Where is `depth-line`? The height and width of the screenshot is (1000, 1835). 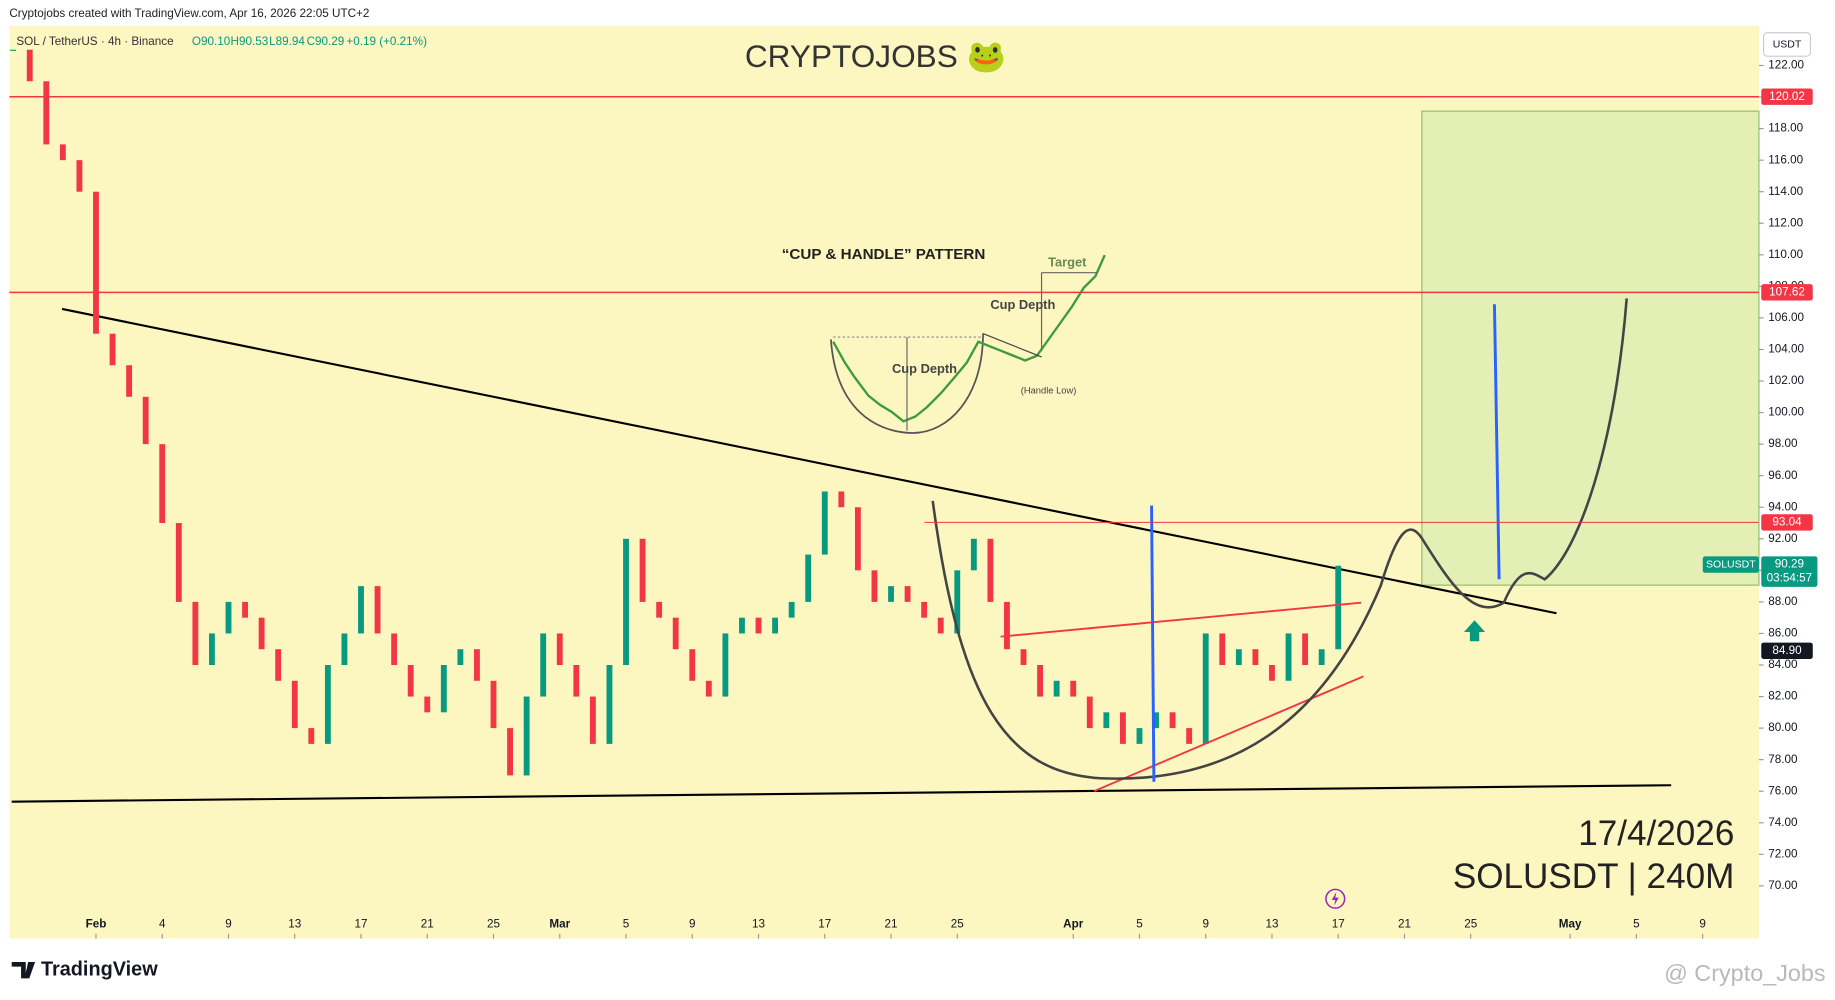 depth-line is located at coordinates (1153, 643).